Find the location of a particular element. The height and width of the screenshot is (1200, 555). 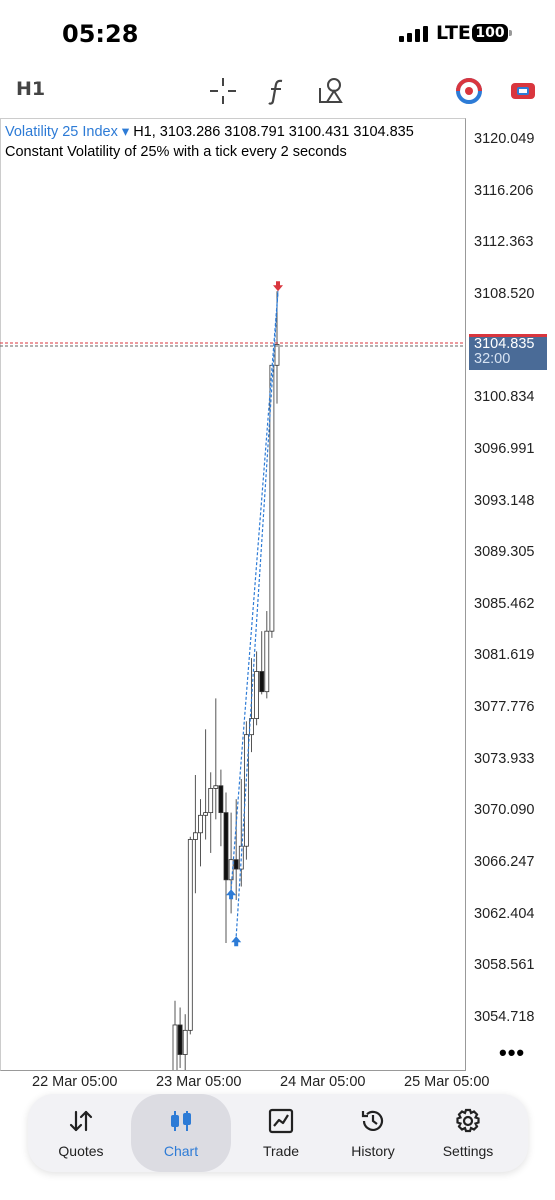

ohlc-values: H1, 3103.286 3108.791 3100.431 3104.835 is located at coordinates (273, 132).